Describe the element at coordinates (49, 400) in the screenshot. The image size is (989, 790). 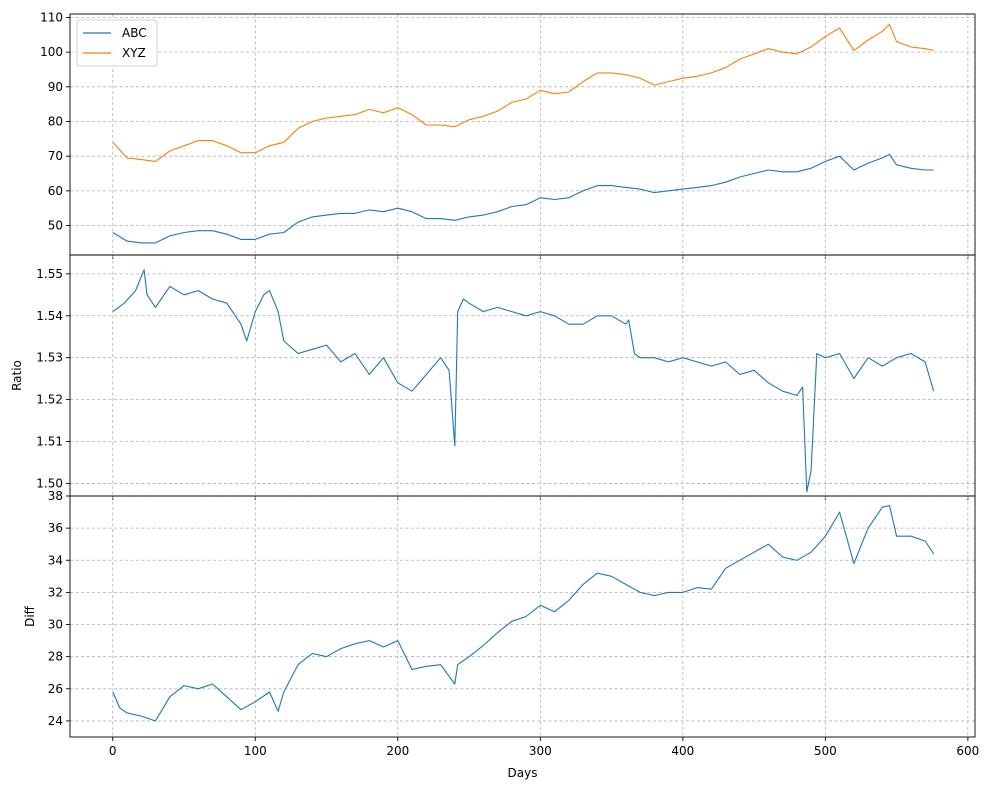
I see `y-tick-label: 1.52` at that location.